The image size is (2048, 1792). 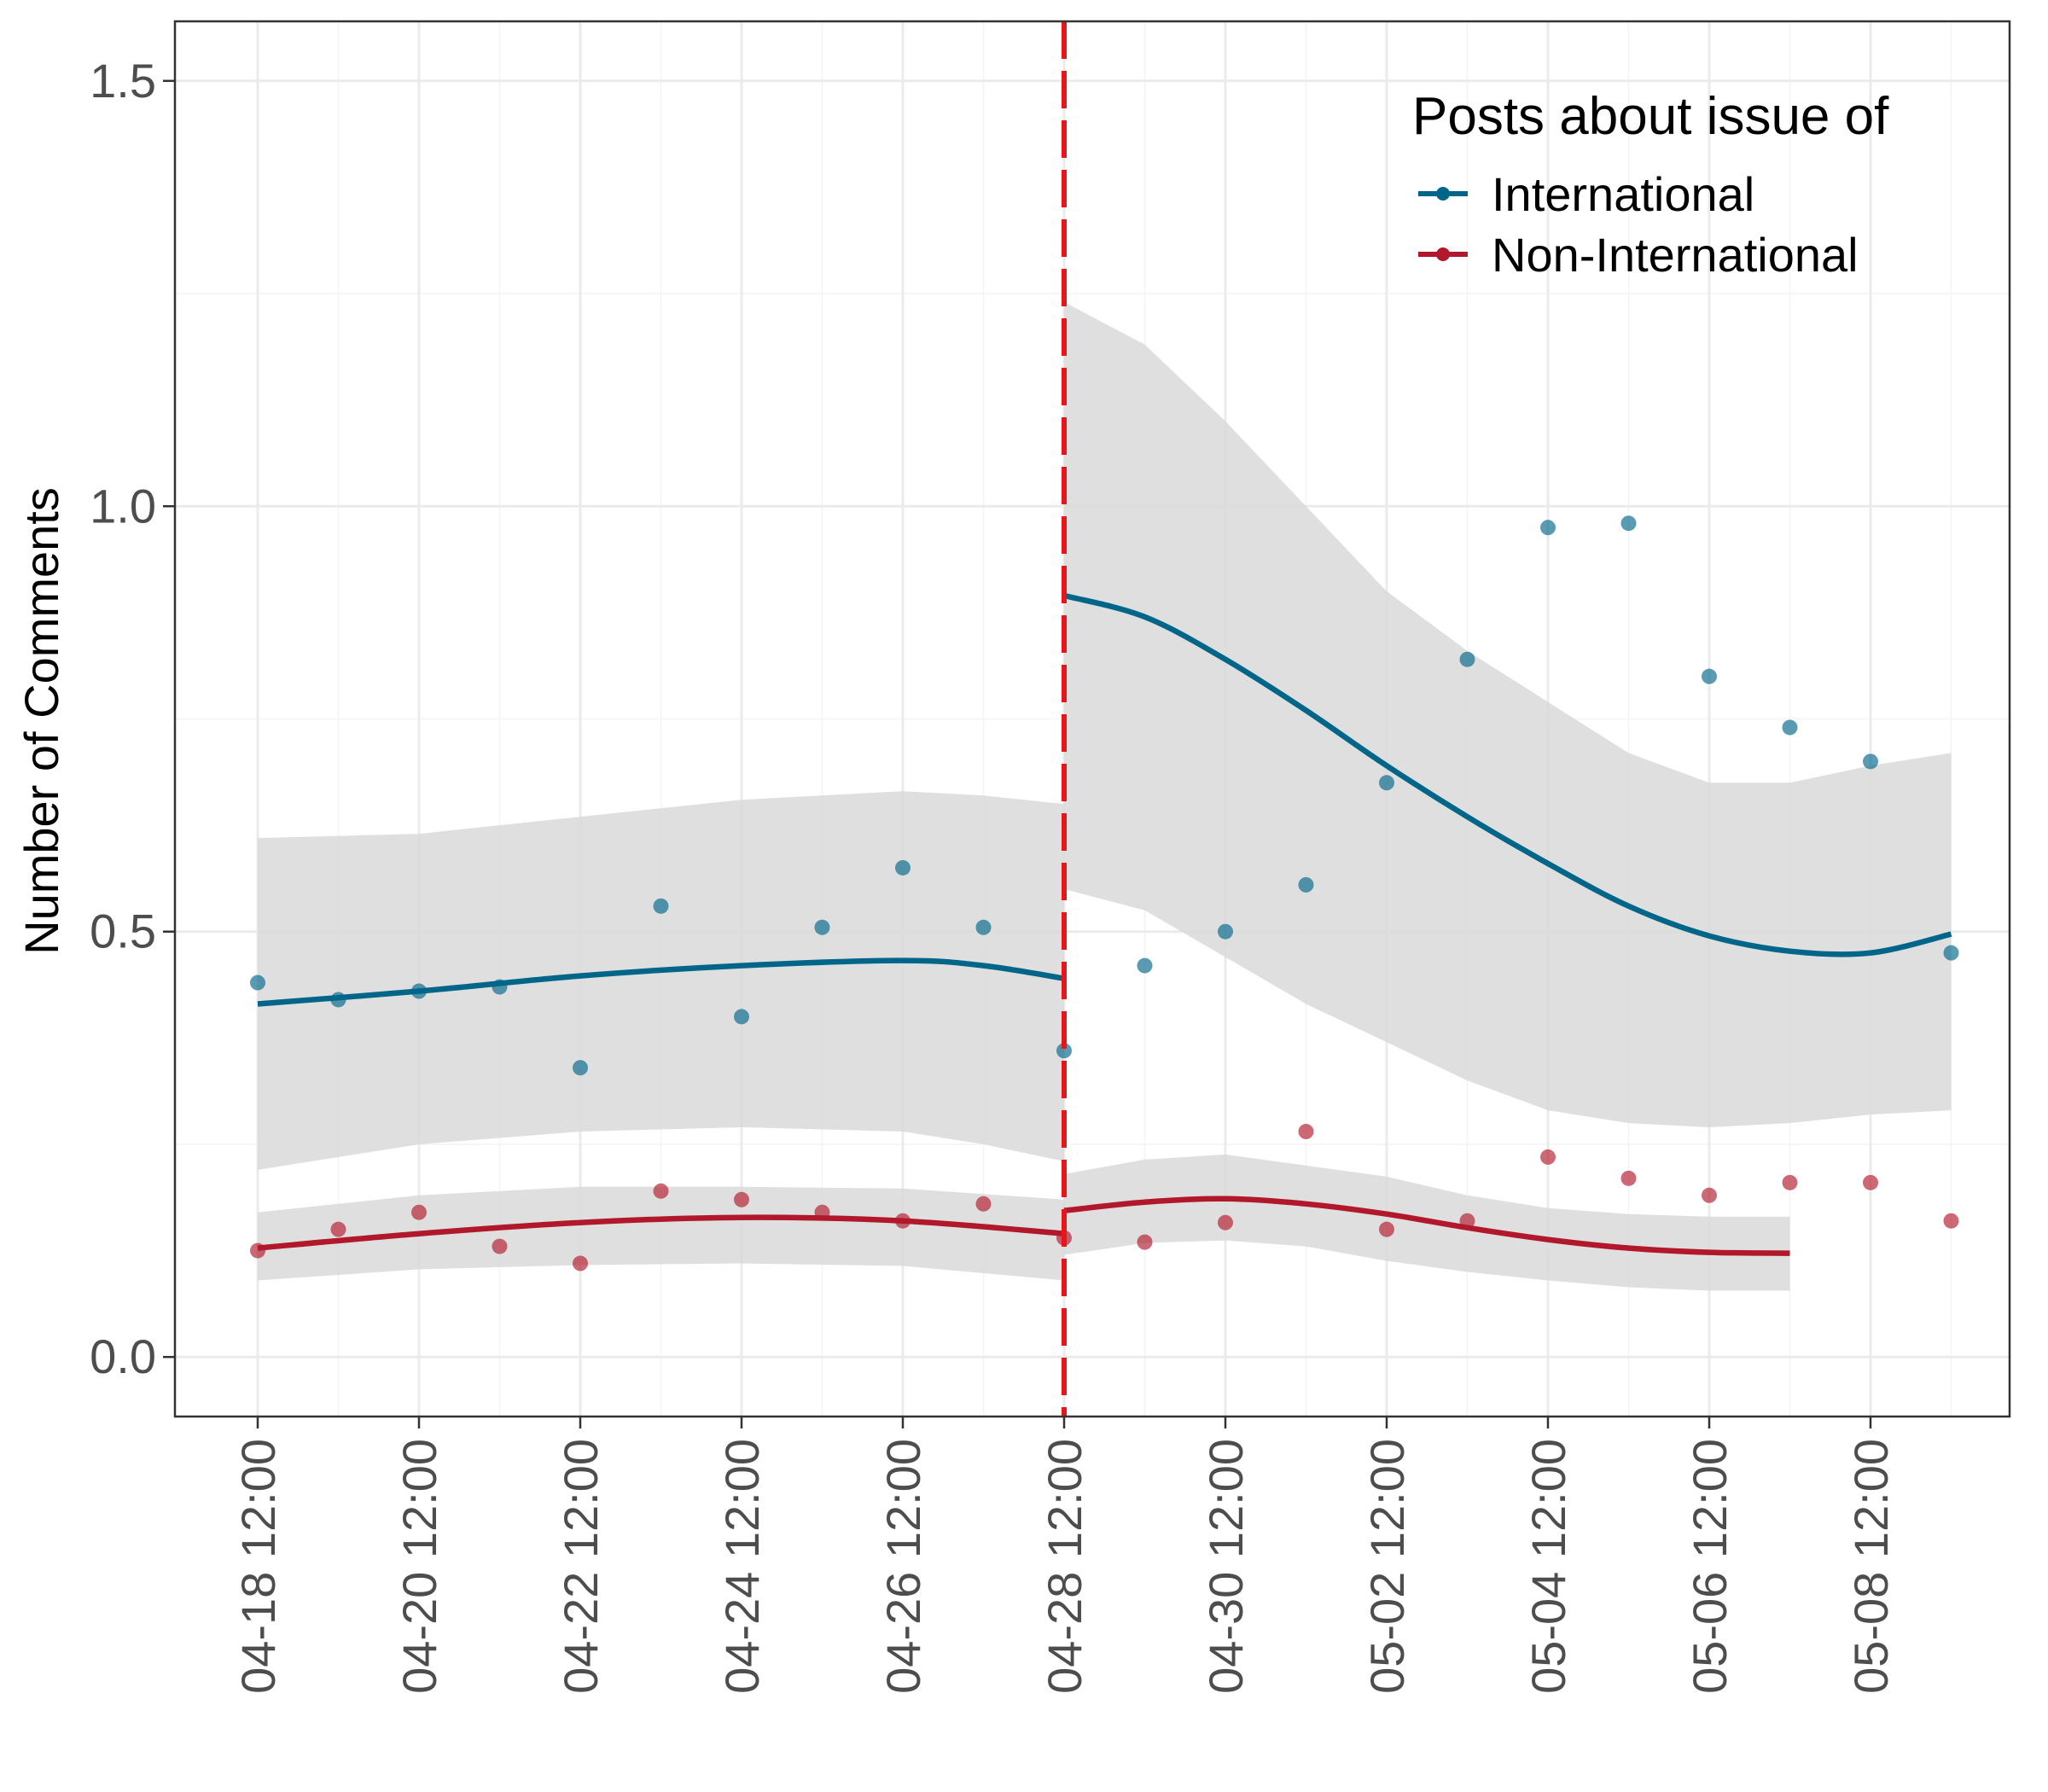 I want to click on y-tick-label: 0.0, so click(x=123, y=1356).